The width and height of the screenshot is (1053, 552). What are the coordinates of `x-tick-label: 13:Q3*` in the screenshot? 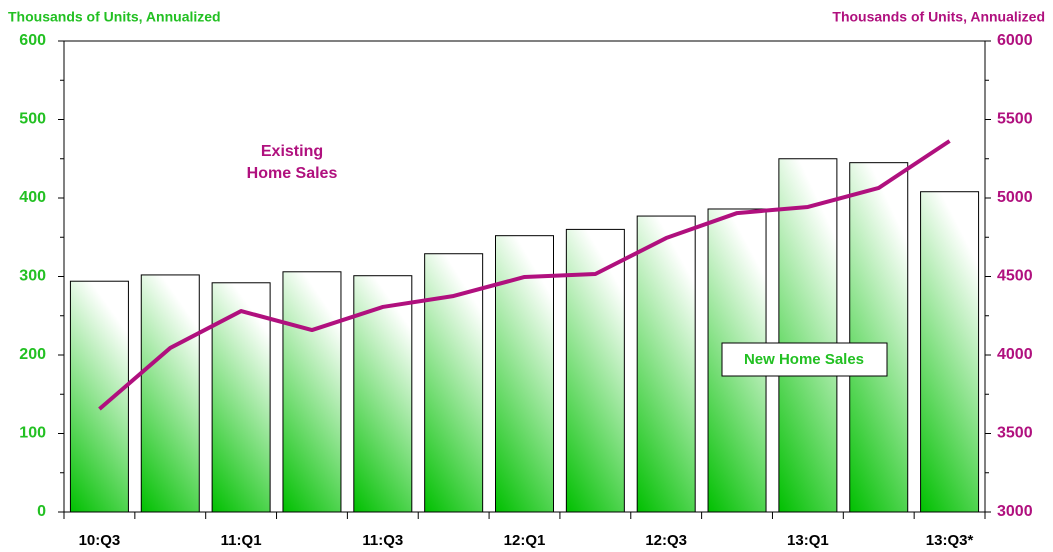 It's located at (950, 540).